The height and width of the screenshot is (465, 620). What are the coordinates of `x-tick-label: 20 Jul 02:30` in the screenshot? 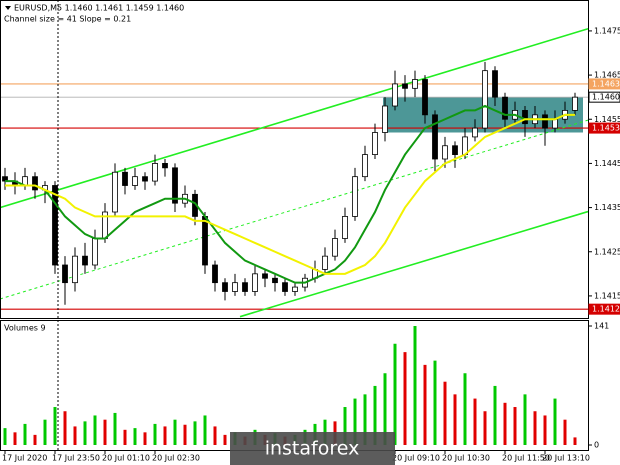 It's located at (176, 458).